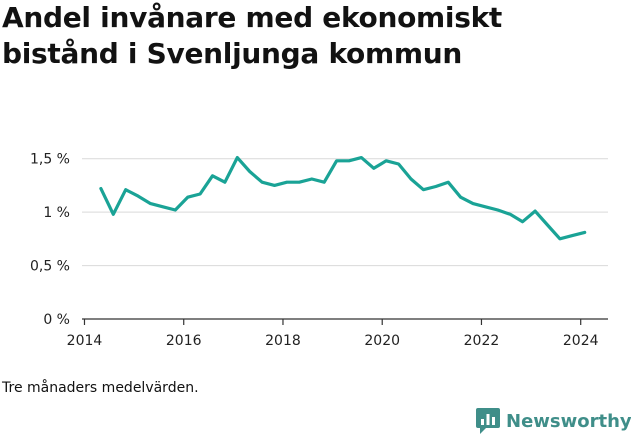 Image resolution: width=631 pixels, height=439 pixels. Describe the element at coordinates (85, 341) in the screenshot. I see `x-tick-label: 2014` at that location.